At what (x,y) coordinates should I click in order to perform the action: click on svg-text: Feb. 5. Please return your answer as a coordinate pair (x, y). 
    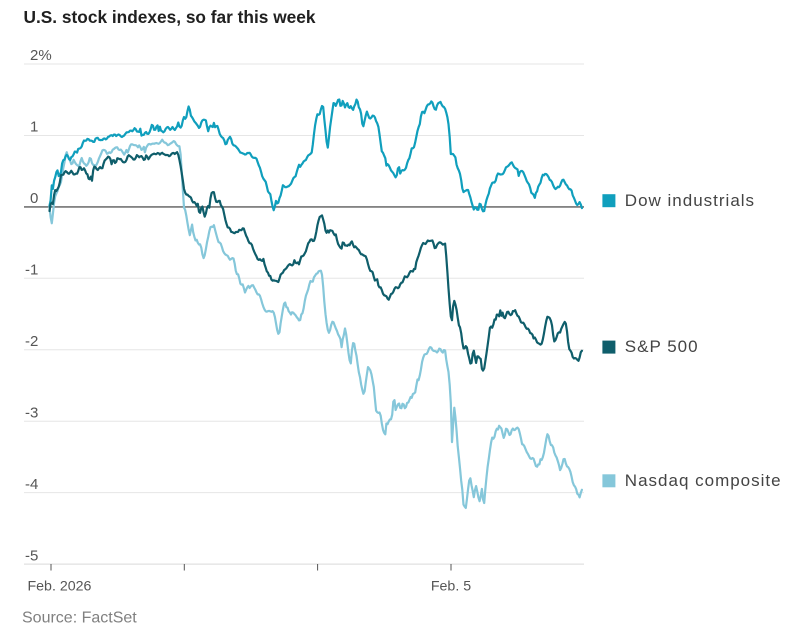
    Looking at the image, I should click on (451, 587).